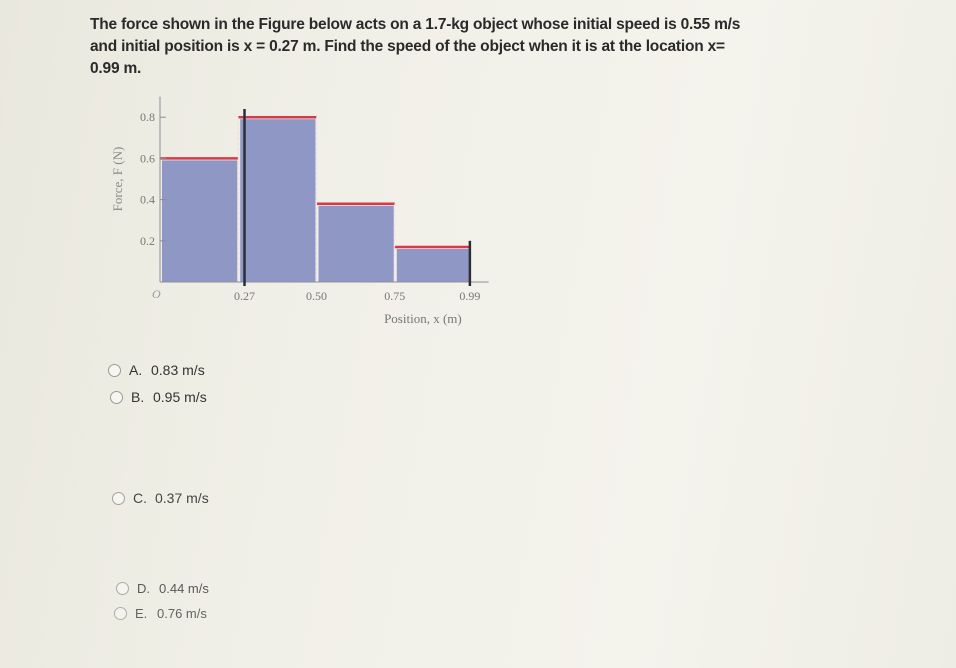 The height and width of the screenshot is (668, 956). I want to click on x-axis-label: Position, x (m), so click(423, 318).